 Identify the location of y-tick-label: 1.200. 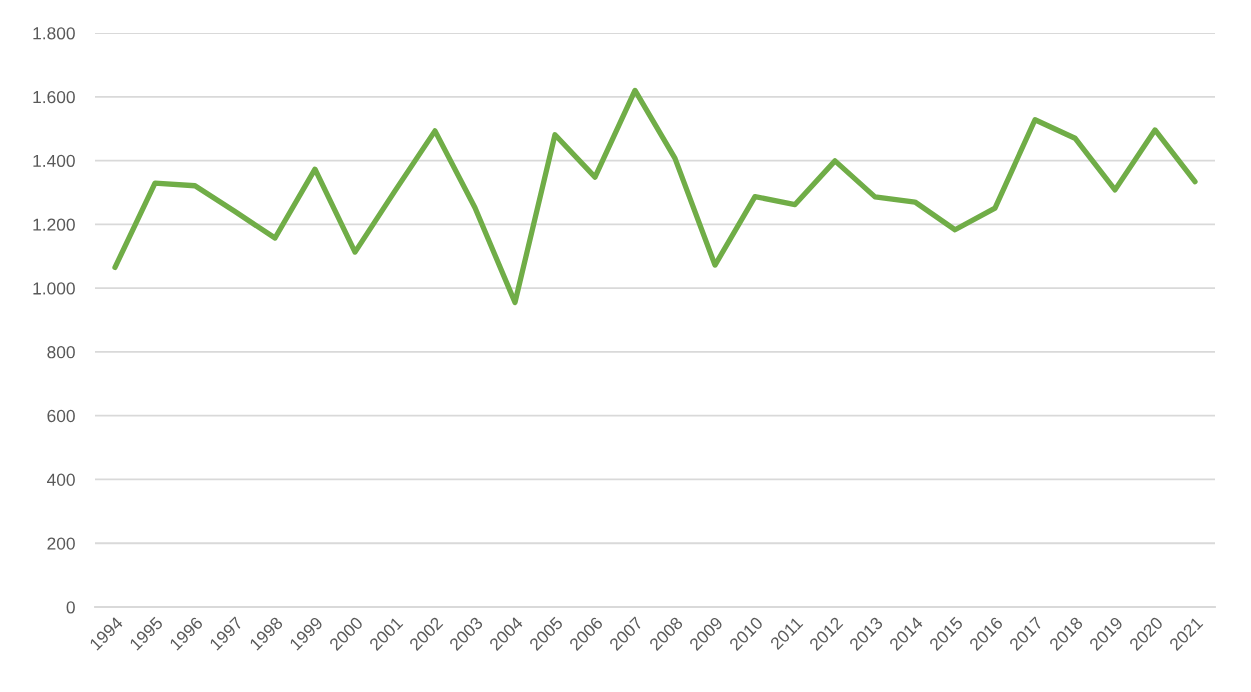
(54, 224).